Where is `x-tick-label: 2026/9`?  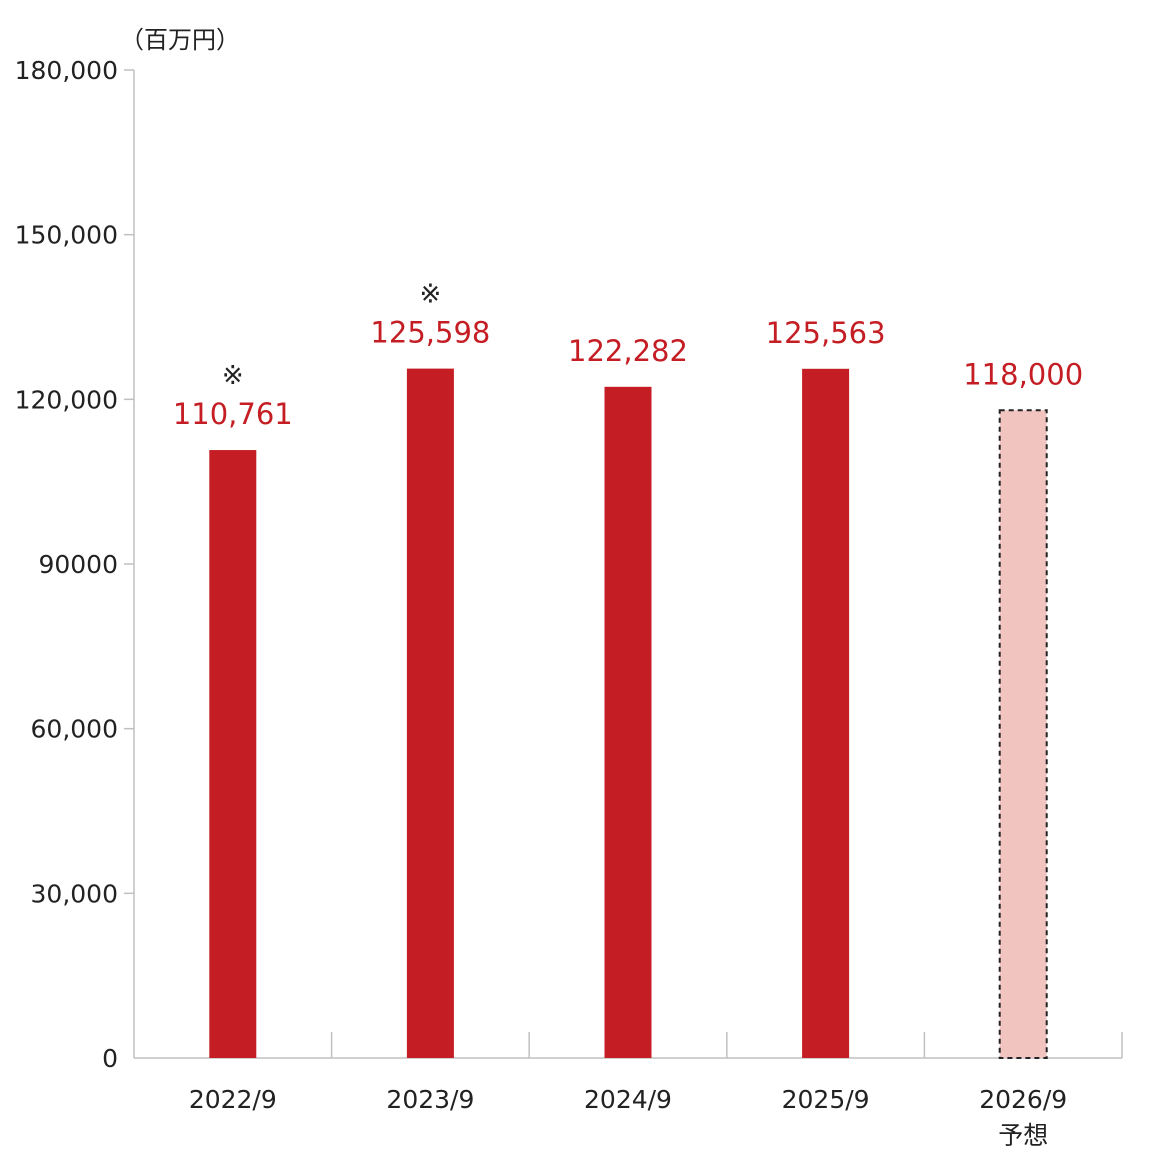
x-tick-label: 2026/9 is located at coordinates (1023, 1099).